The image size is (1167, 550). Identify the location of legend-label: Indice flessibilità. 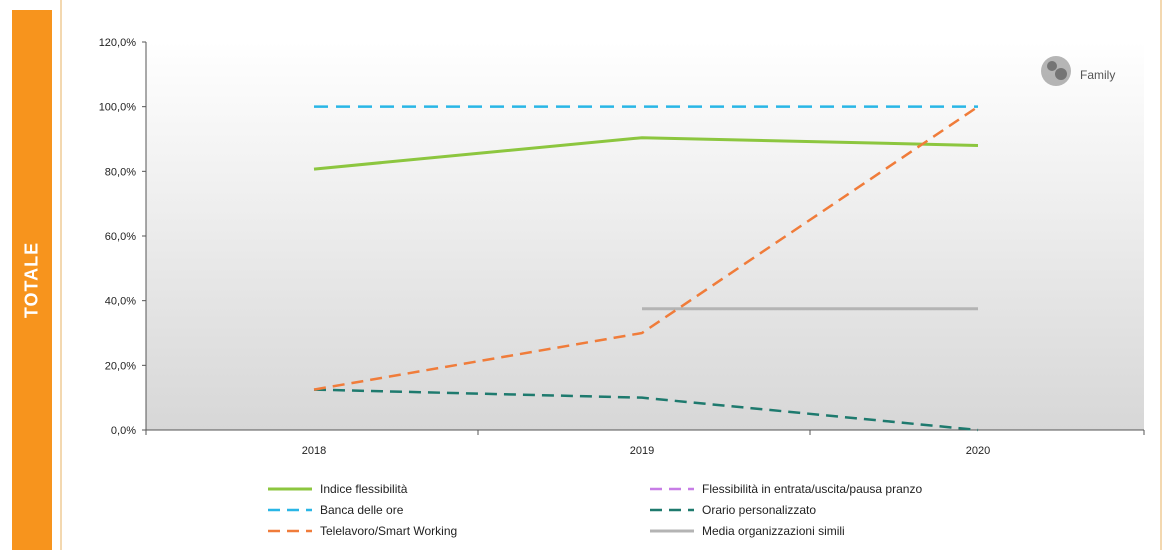
(364, 489).